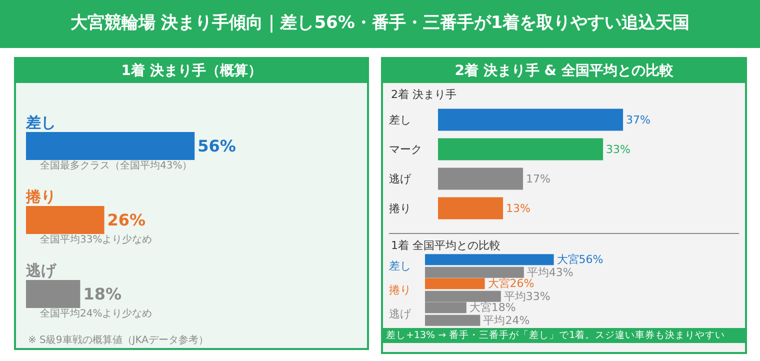  Describe the element at coordinates (102, 294) in the screenshot. I see `data-label: 18%` at that location.